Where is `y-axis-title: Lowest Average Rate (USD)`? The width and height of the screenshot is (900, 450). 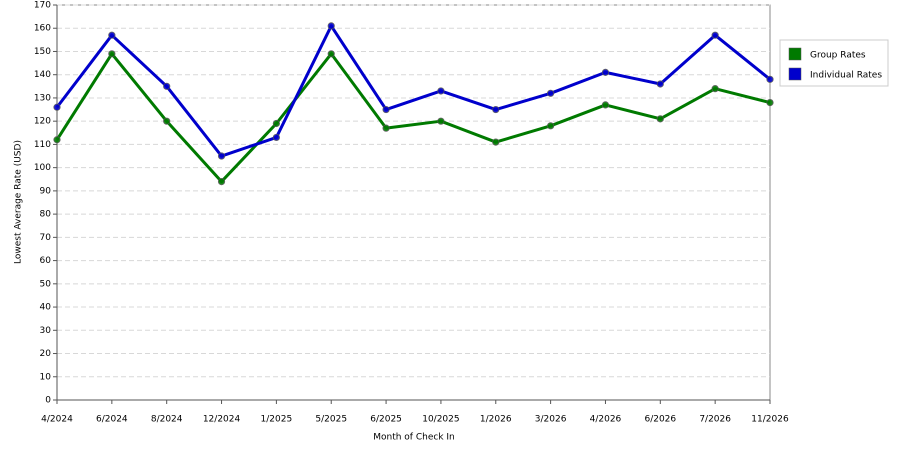
y-axis-title: Lowest Average Rate (USD) is located at coordinates (19, 202).